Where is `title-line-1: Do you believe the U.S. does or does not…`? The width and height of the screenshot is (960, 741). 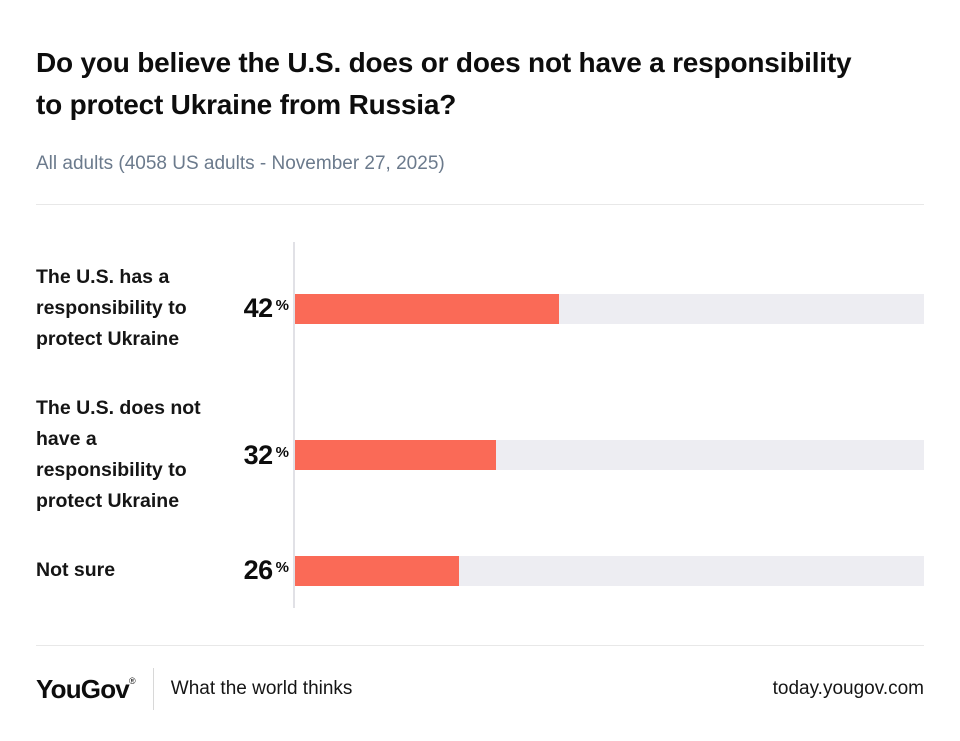 title-line-1: Do you believe the U.S. does or does not… is located at coordinates (444, 62).